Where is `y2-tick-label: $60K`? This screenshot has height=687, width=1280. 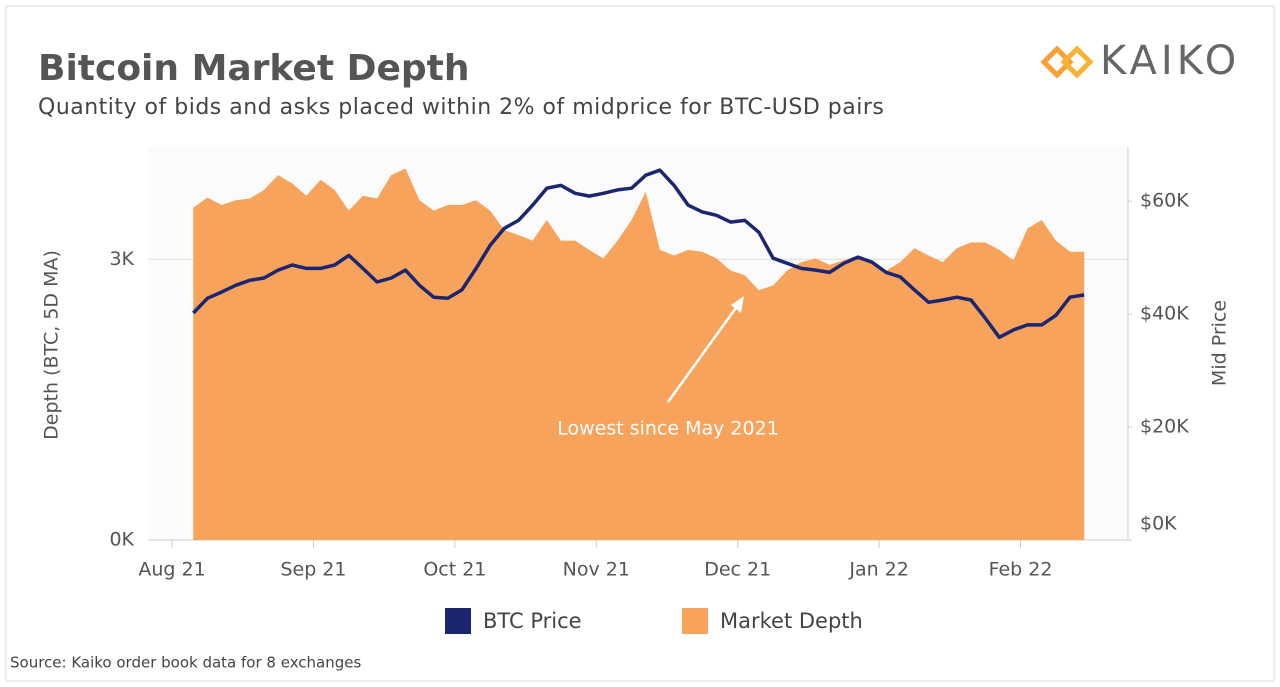 y2-tick-label: $60K is located at coordinates (1164, 201).